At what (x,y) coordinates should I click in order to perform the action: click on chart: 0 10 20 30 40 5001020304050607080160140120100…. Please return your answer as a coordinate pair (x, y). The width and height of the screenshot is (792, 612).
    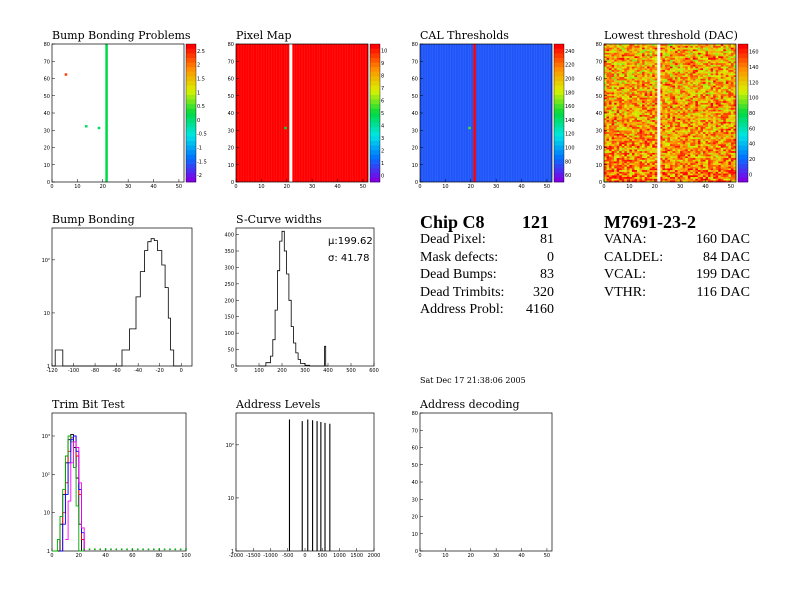
    Looking at the image, I should click on (677, 116).